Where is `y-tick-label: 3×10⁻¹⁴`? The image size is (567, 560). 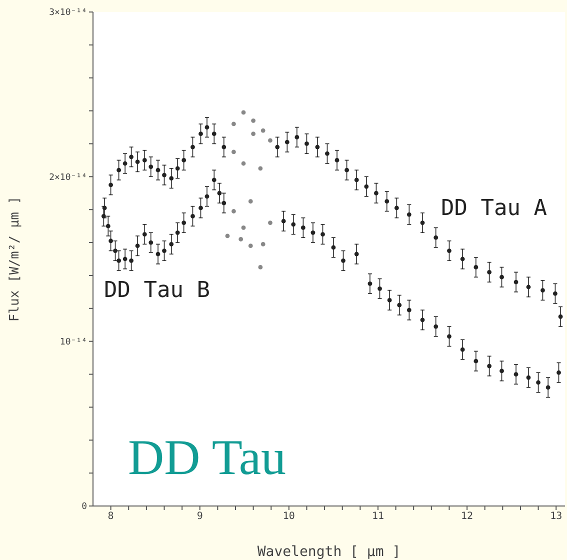
y-tick-label: 3×10⁻¹⁴ is located at coordinates (68, 13).